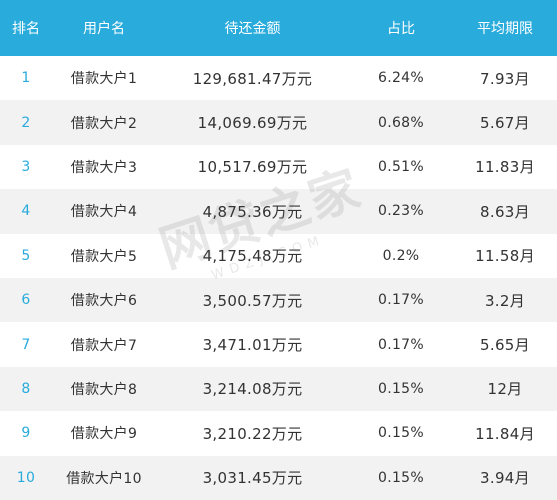 The width and height of the screenshot is (557, 500). I want to click on table-row: 1 借款大户1 129,681.47万元 6.24% 7.93月, so click(278, 78).